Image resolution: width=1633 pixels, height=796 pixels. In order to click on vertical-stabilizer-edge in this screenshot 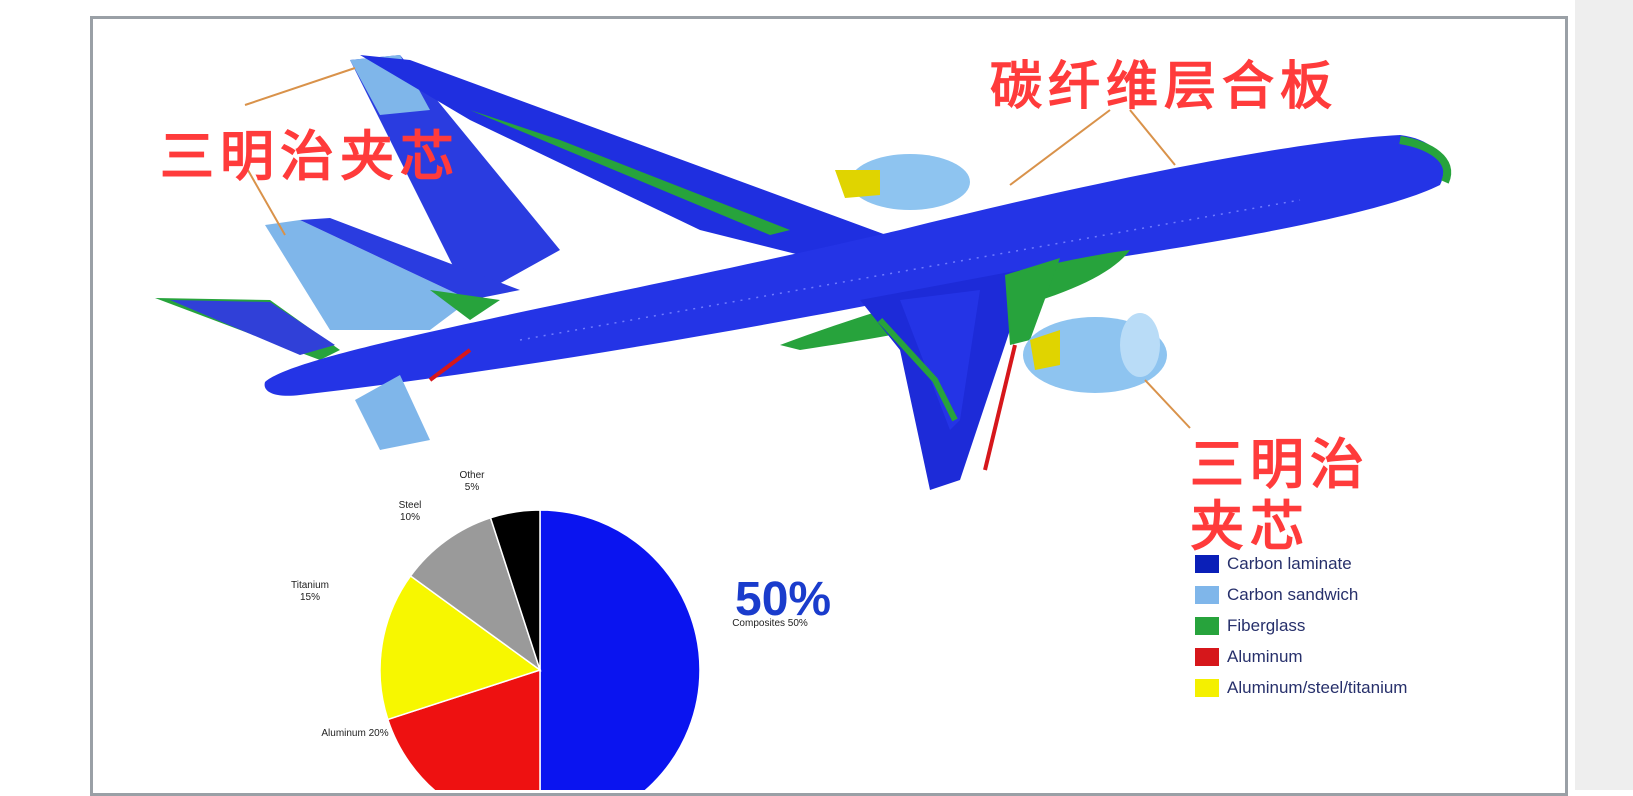, I will do `click(390, 85)`.